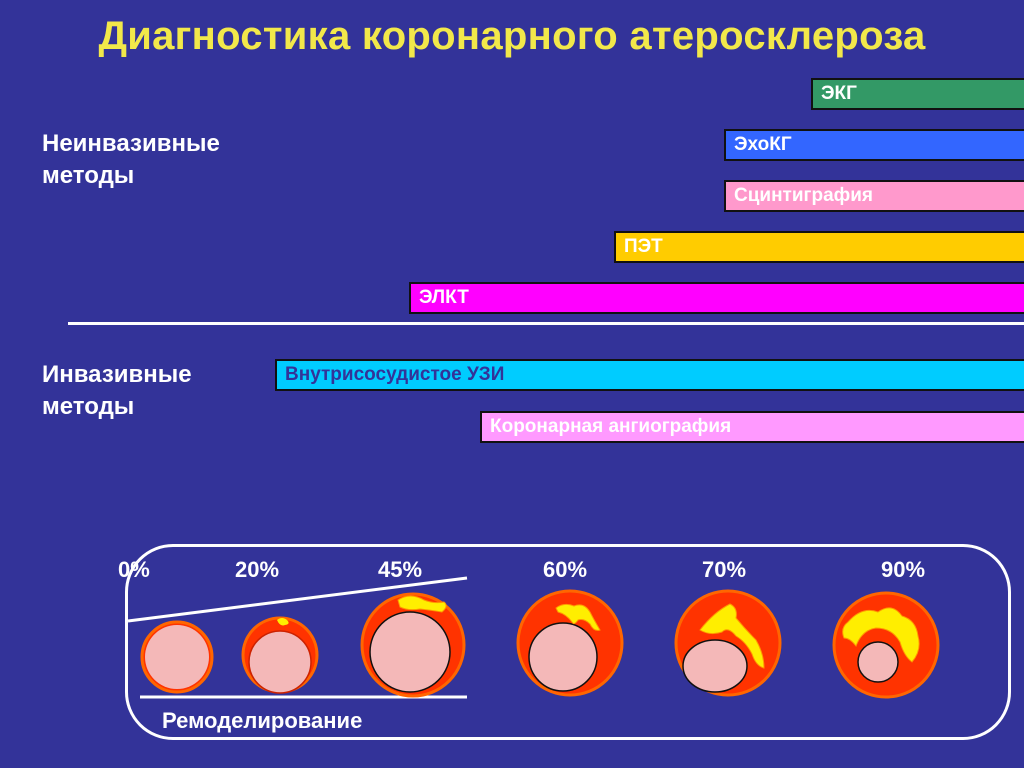 The width and height of the screenshot is (1024, 768). Describe the element at coordinates (413, 645) in the screenshot. I see `vessel-45-percent` at that location.